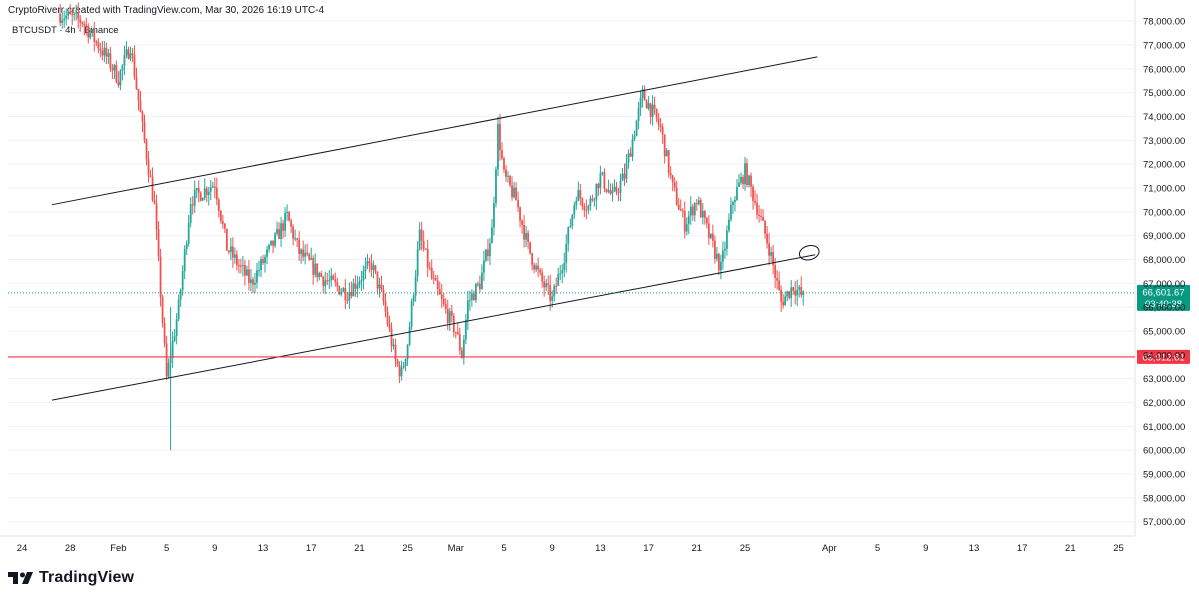  What do you see at coordinates (22, 548) in the screenshot?
I see `time-tick-label: 24` at bounding box center [22, 548].